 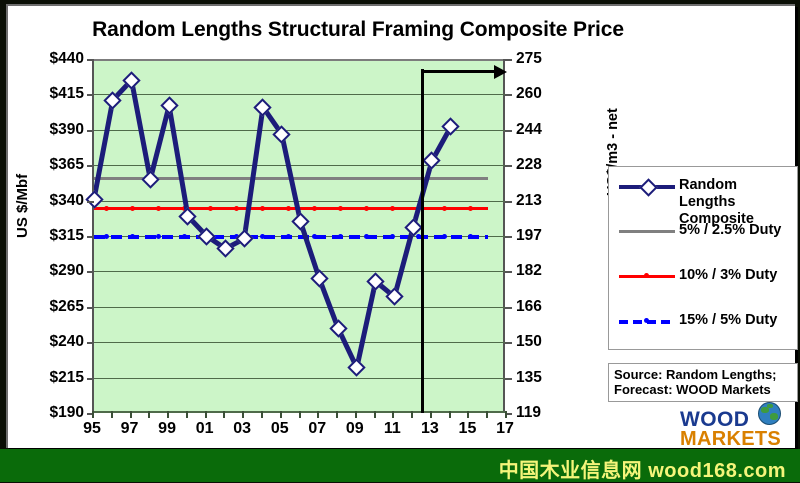 I want to click on x-tick-label: 05, so click(x=279, y=428).